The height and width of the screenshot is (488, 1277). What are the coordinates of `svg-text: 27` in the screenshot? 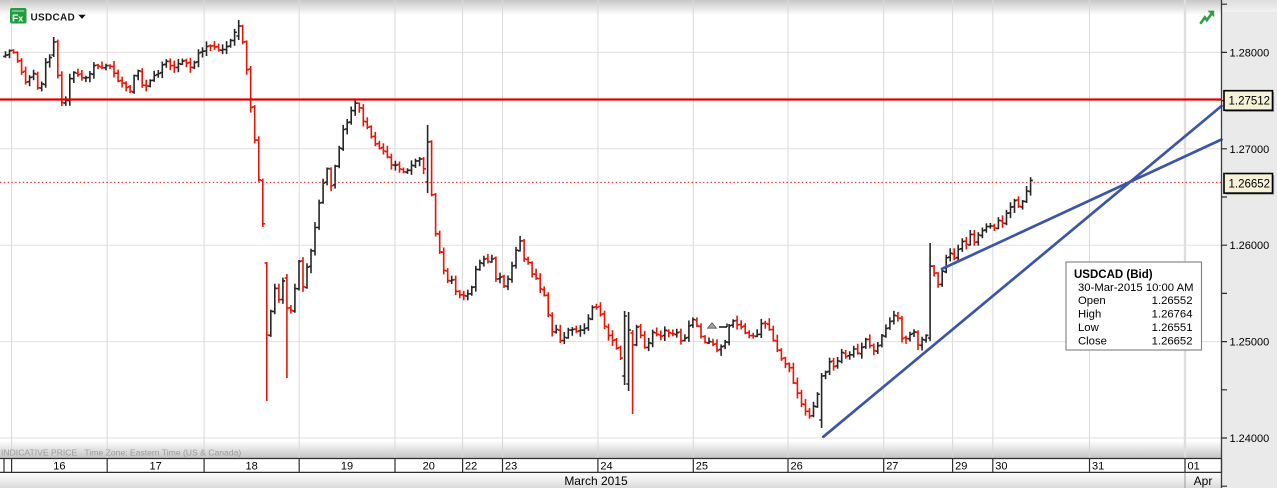 It's located at (892, 467).